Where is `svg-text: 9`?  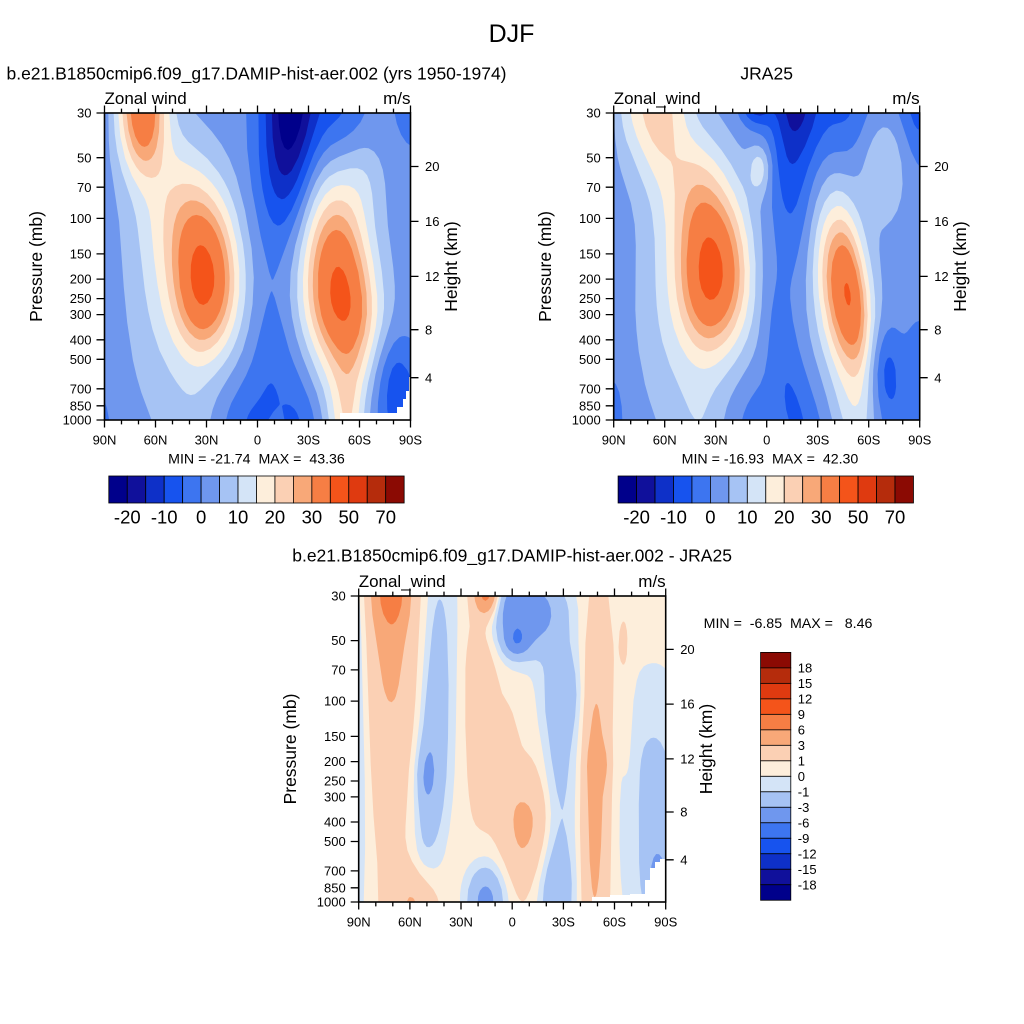
svg-text: 9 is located at coordinates (801, 714).